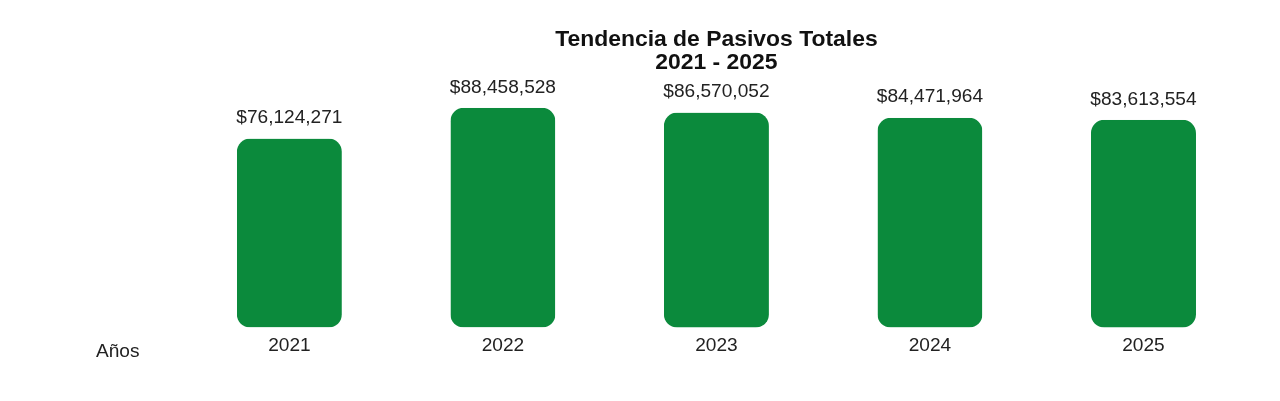  Describe the element at coordinates (289, 117) in the screenshot. I see `data-label: $76,124,271` at that location.